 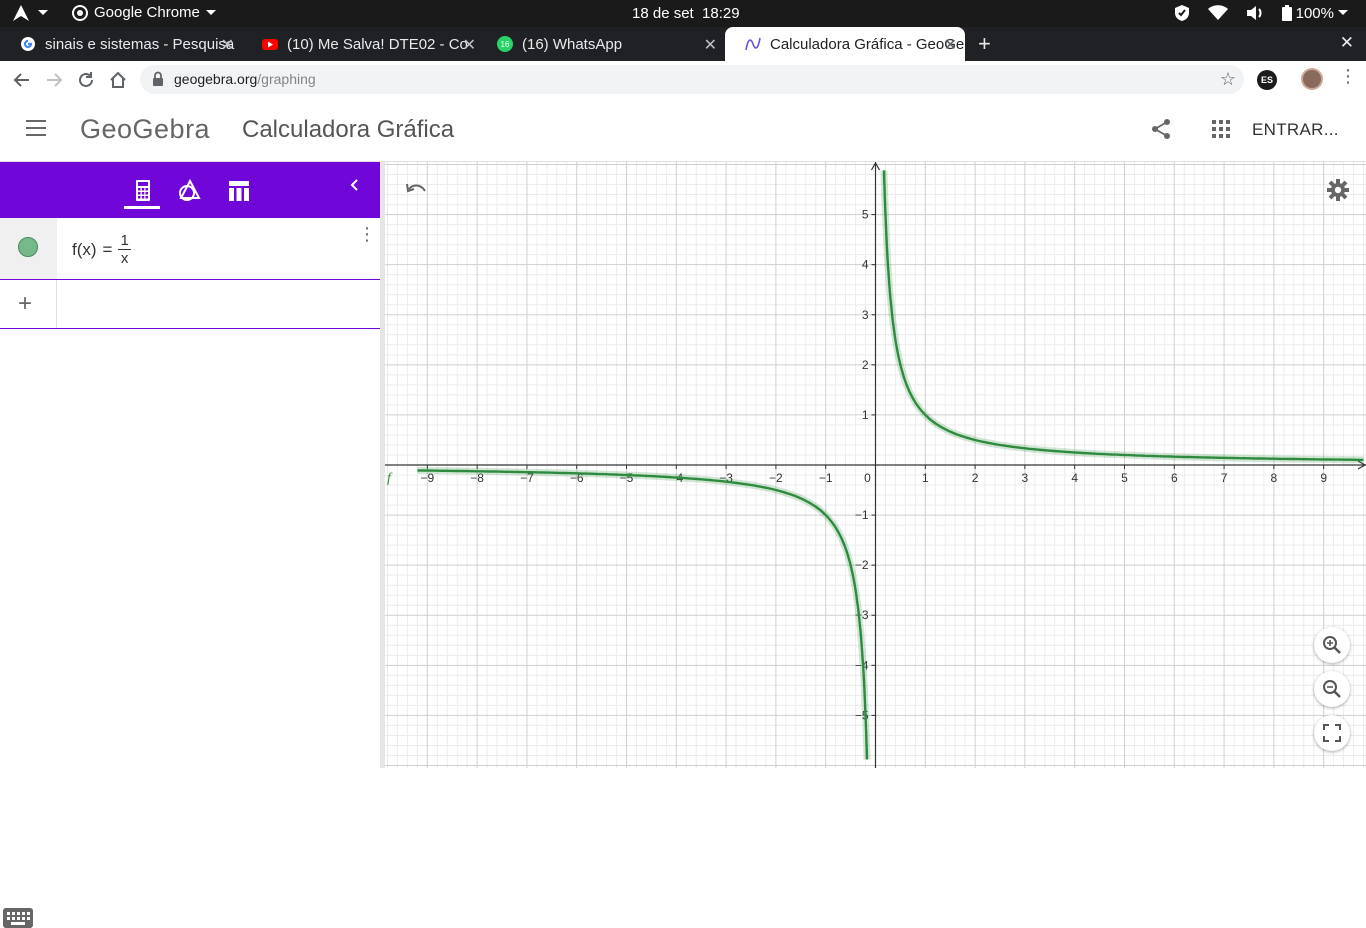 I want to click on y-tick-label: 4, so click(x=865, y=265).